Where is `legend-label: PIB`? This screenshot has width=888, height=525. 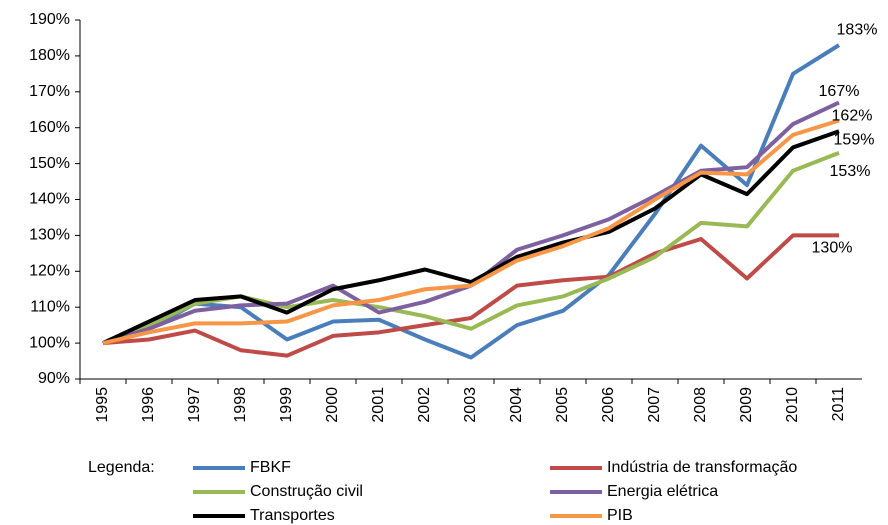
legend-label: PIB is located at coordinates (620, 515).